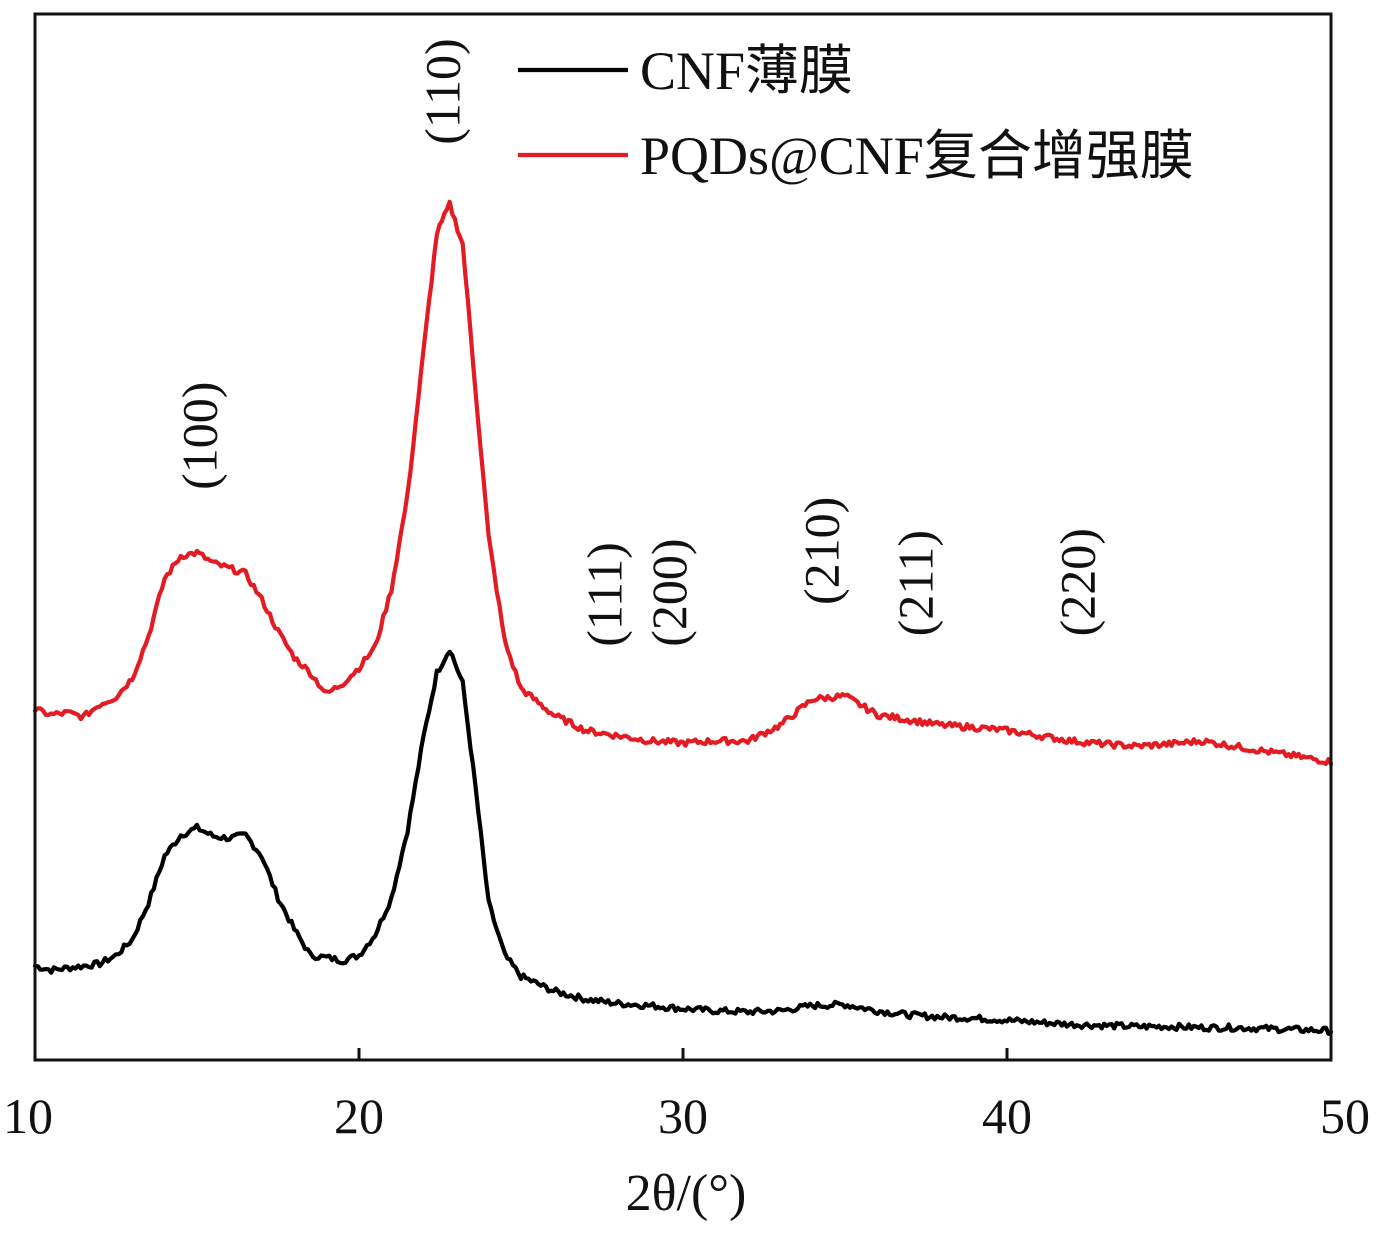  What do you see at coordinates (199, 436) in the screenshot?
I see `peak-label: (100)` at bounding box center [199, 436].